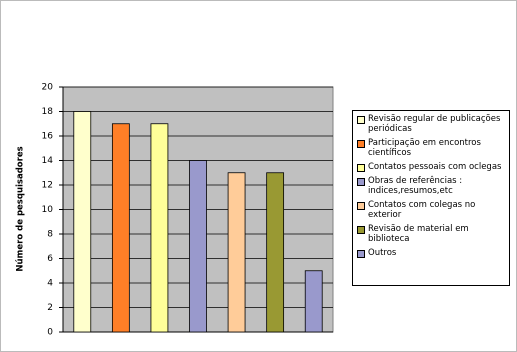 The image size is (517, 352). I want to click on y-tick-label: 6, so click(50, 259).